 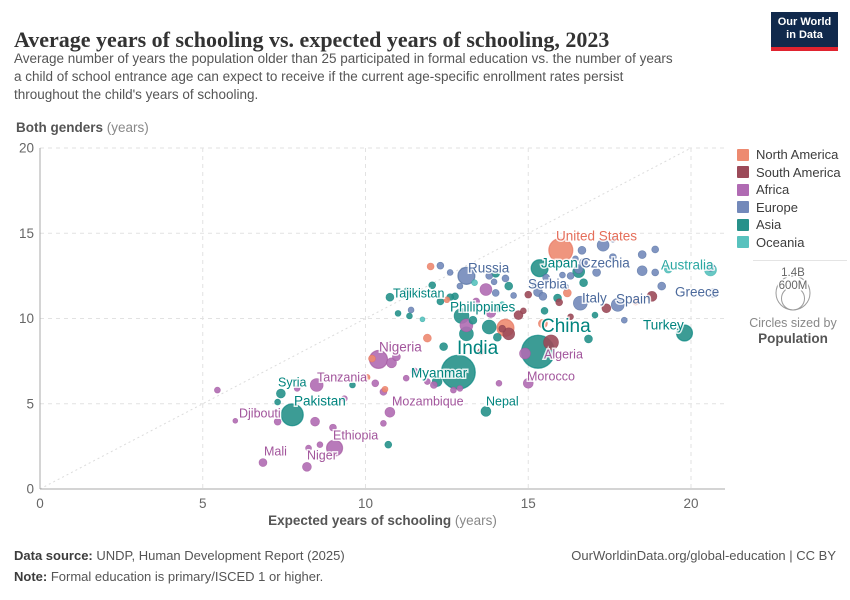 What do you see at coordinates (307, 467) in the screenshot?
I see `point-niger` at bounding box center [307, 467].